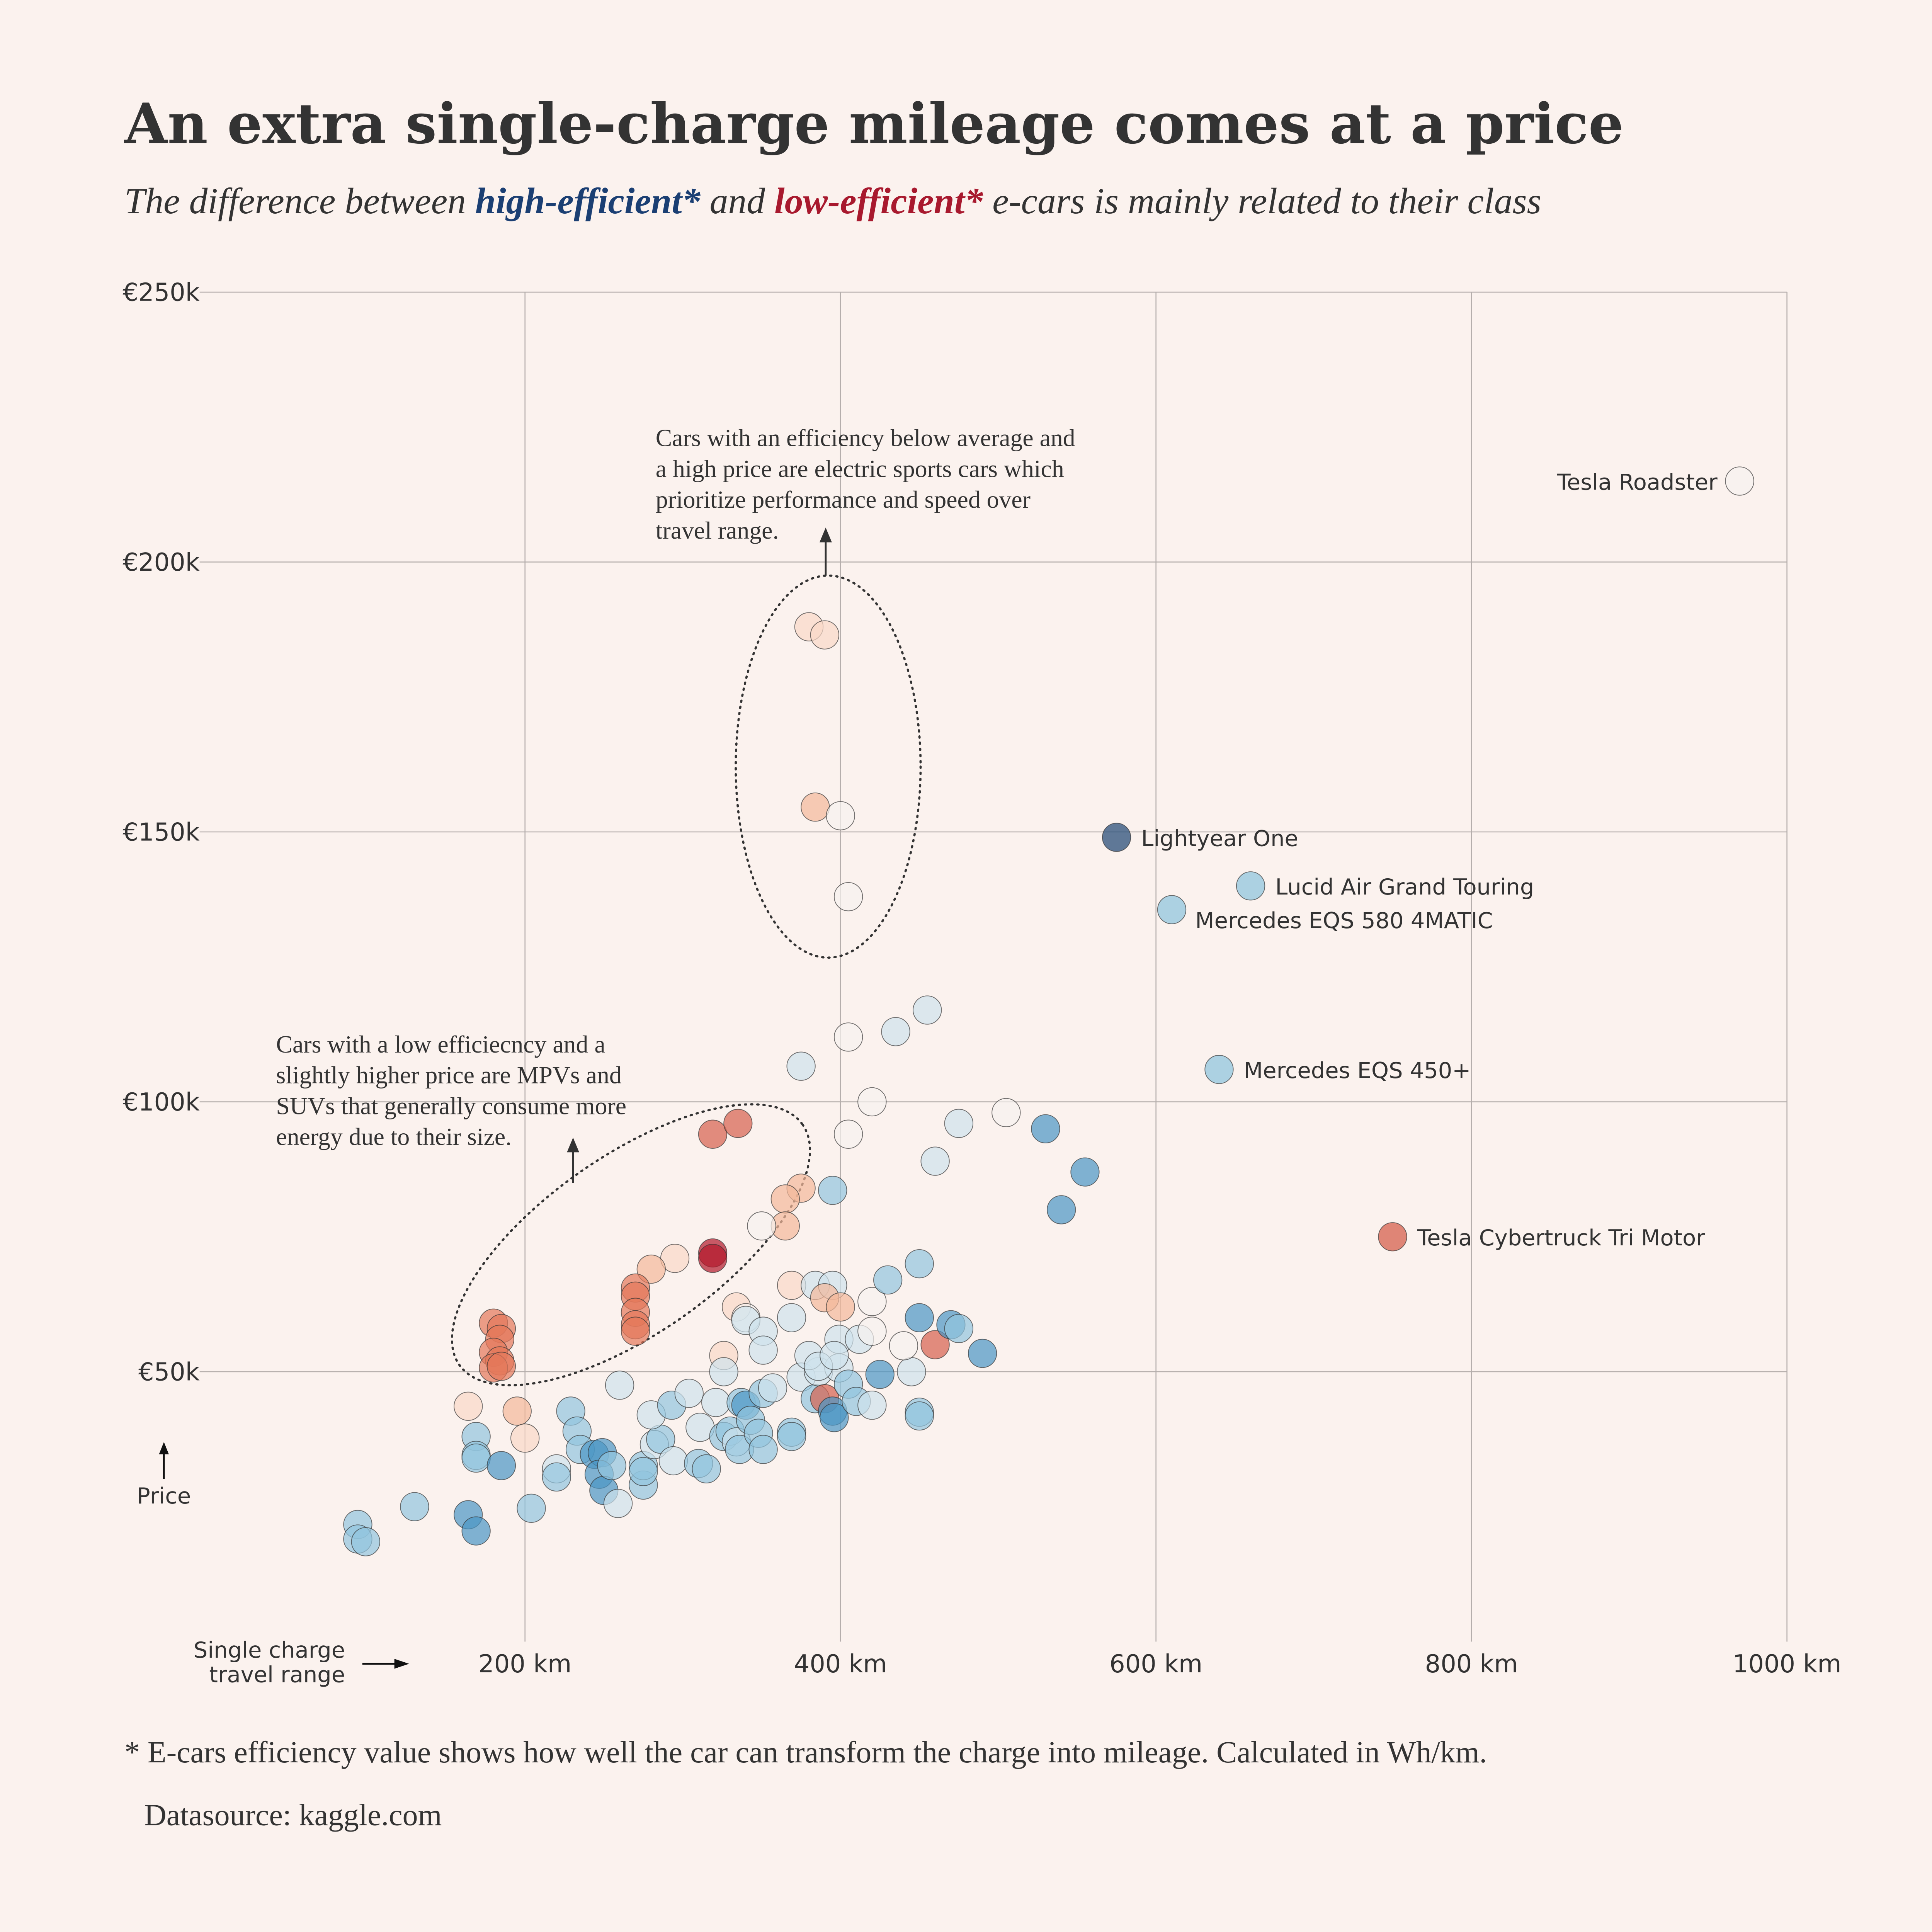 The image size is (1932, 1932). What do you see at coordinates (631, 1244) in the screenshot?
I see `mpv-ellipse` at bounding box center [631, 1244].